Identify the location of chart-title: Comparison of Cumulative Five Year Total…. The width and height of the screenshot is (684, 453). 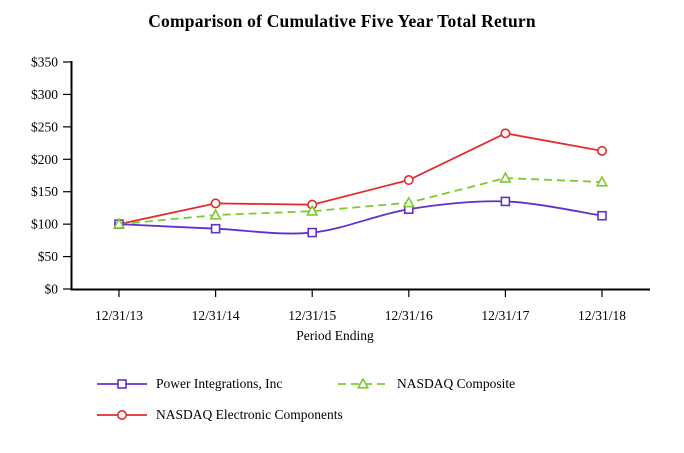
(342, 21).